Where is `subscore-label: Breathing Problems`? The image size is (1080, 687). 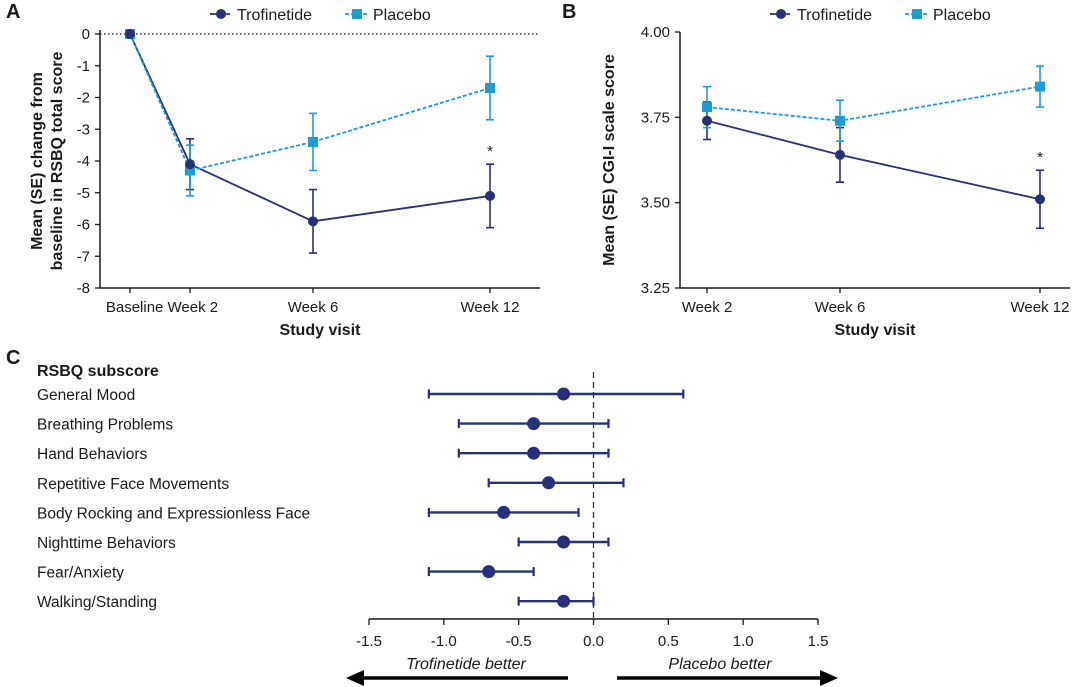
subscore-label: Breathing Problems is located at coordinates (105, 425).